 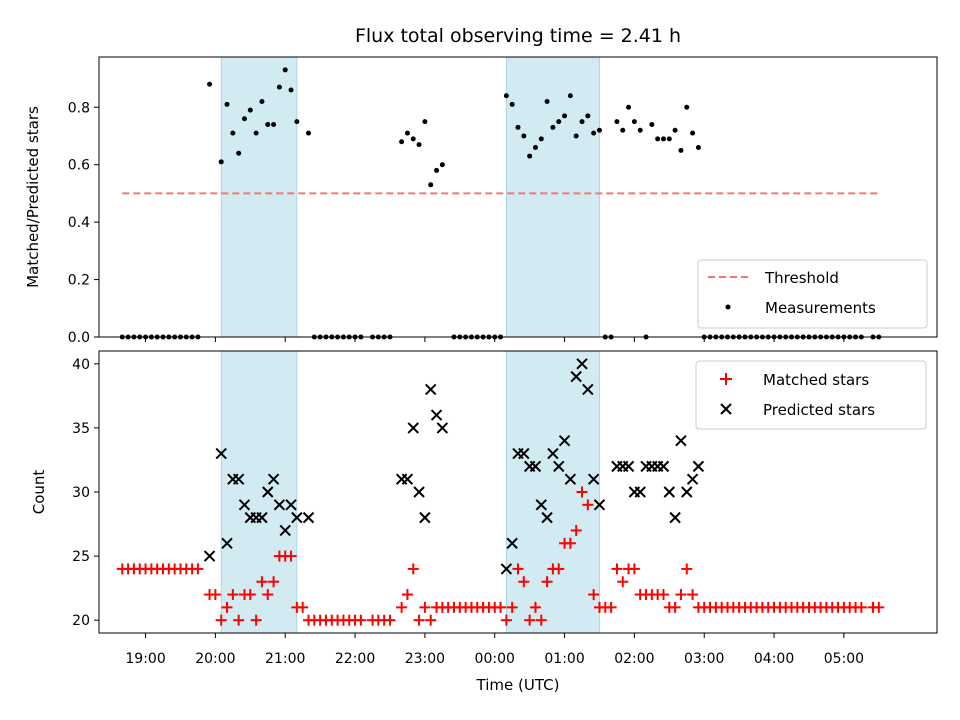 I want to click on threshold-legend-label: Threshold, so click(x=801, y=278).